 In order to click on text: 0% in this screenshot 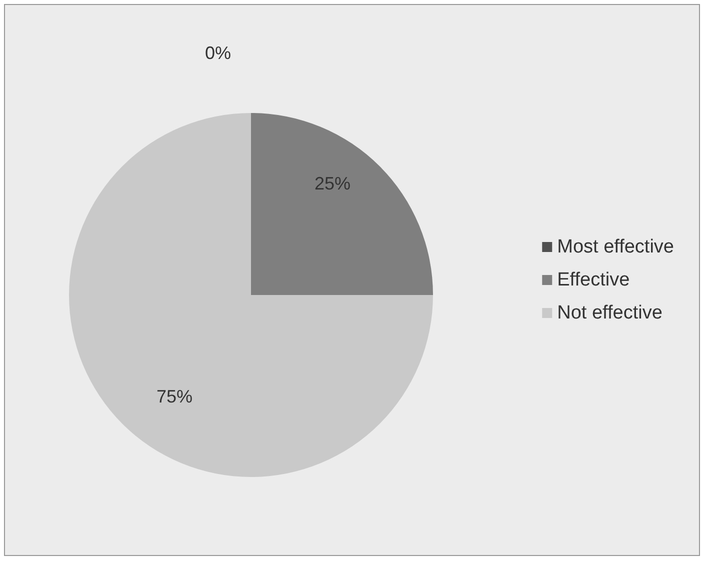, I will do `click(217, 53)`.